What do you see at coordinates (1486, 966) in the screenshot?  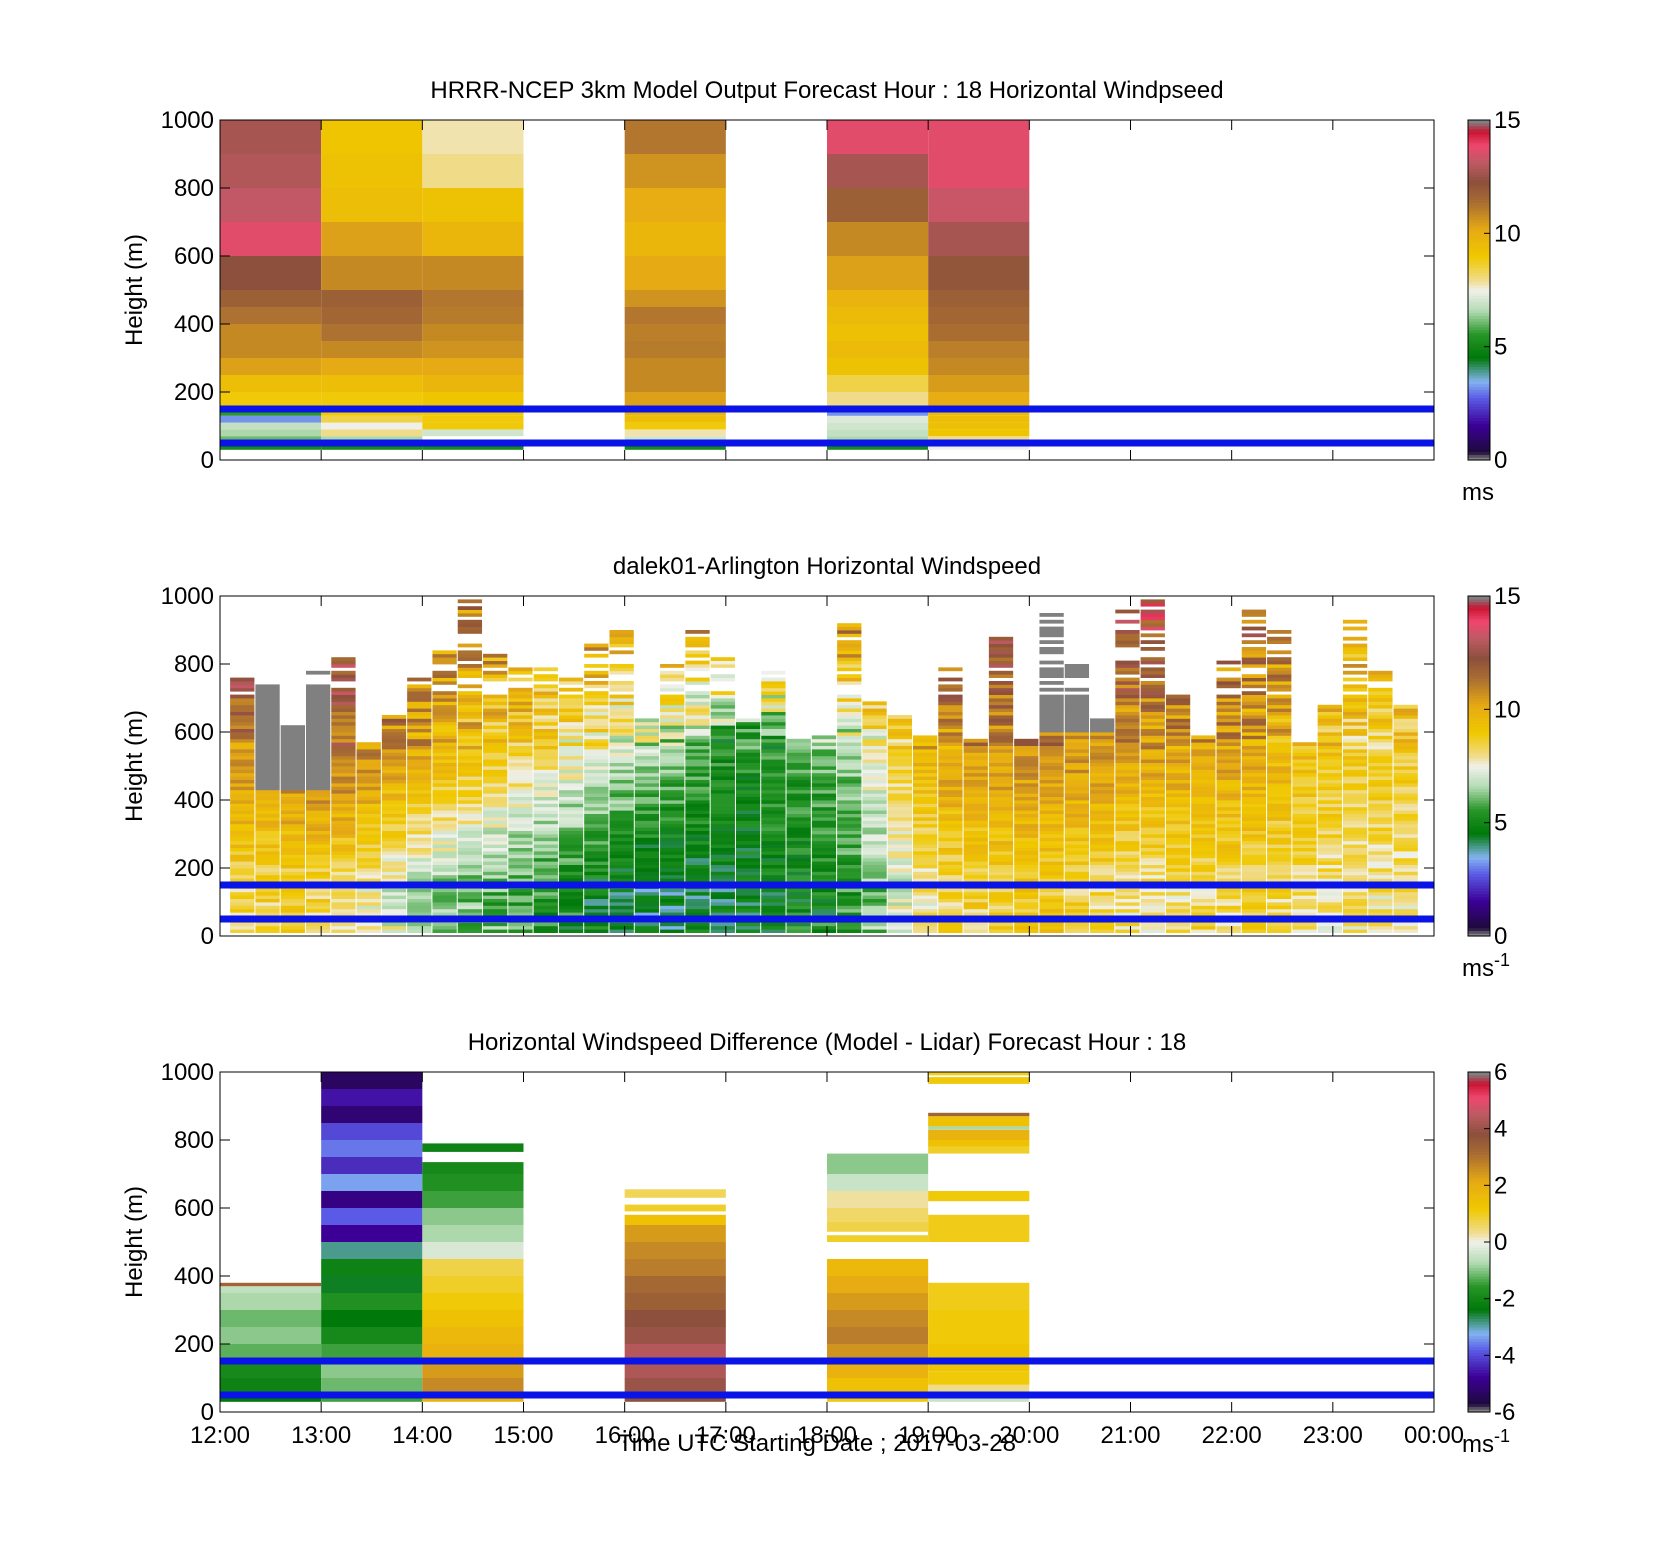 I see `colorbar-unit: ms-1` at bounding box center [1486, 966].